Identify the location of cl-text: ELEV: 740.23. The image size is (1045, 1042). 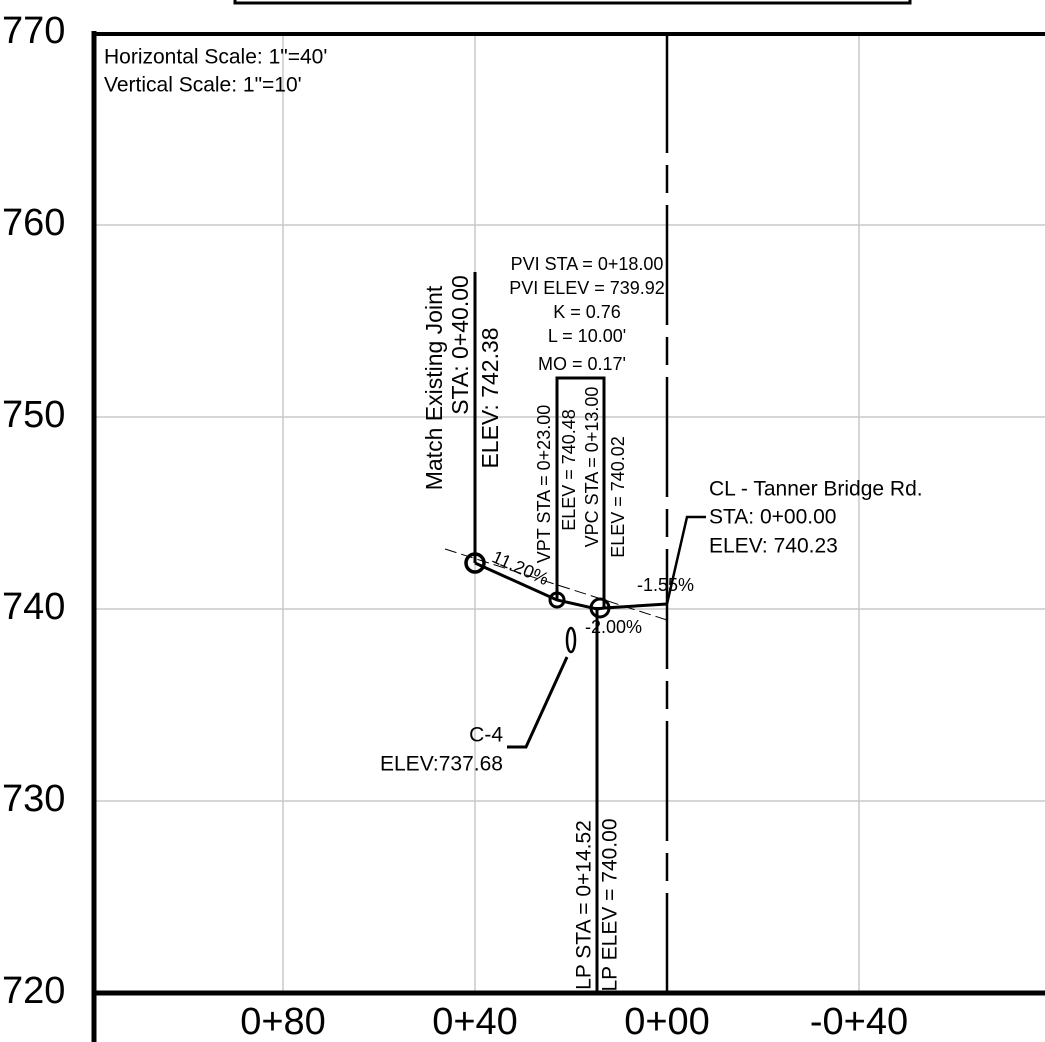
(773, 546).